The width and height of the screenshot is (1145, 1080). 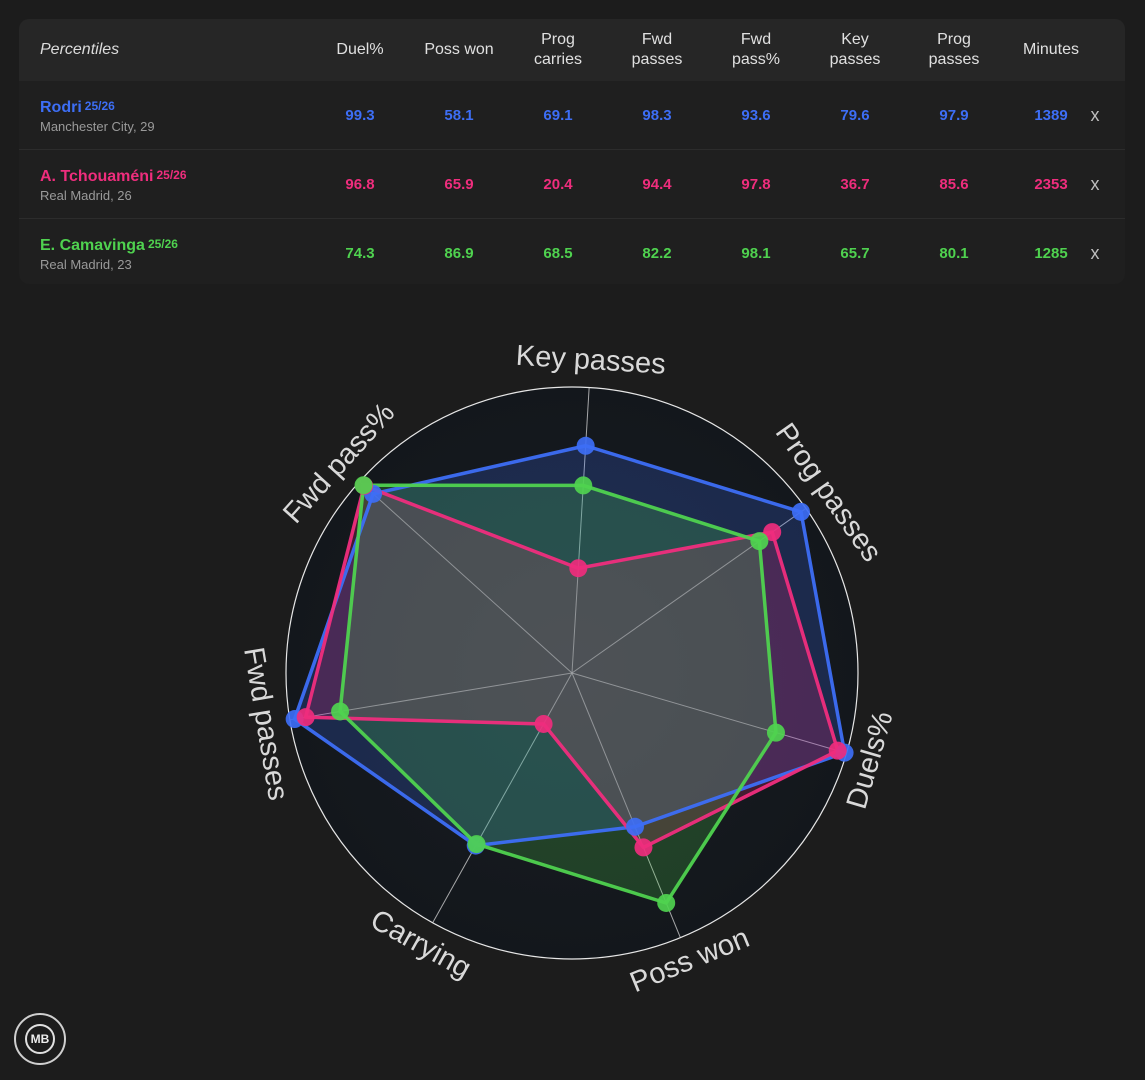 I want to click on table-cell: 86.9, so click(x=459, y=253).